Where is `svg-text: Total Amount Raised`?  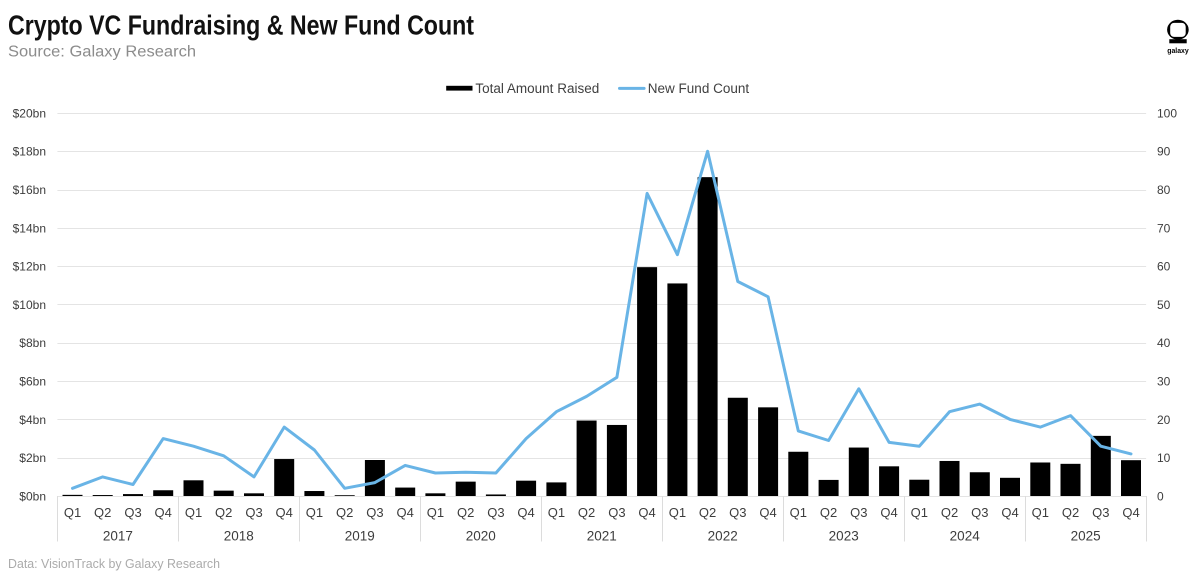 svg-text: Total Amount Raised is located at coordinates (537, 88).